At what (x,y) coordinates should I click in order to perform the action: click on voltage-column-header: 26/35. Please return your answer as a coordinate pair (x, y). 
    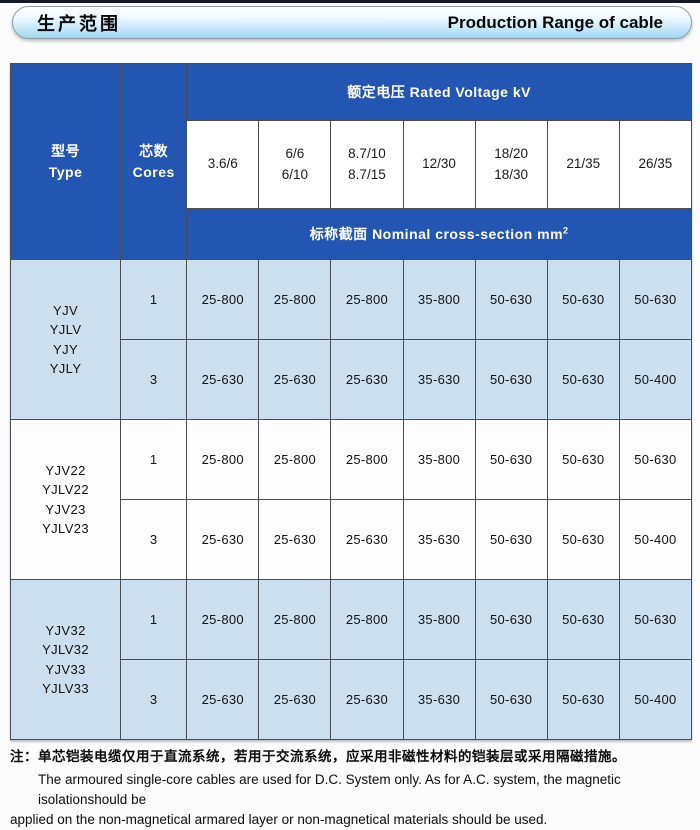
    Looking at the image, I should click on (655, 164).